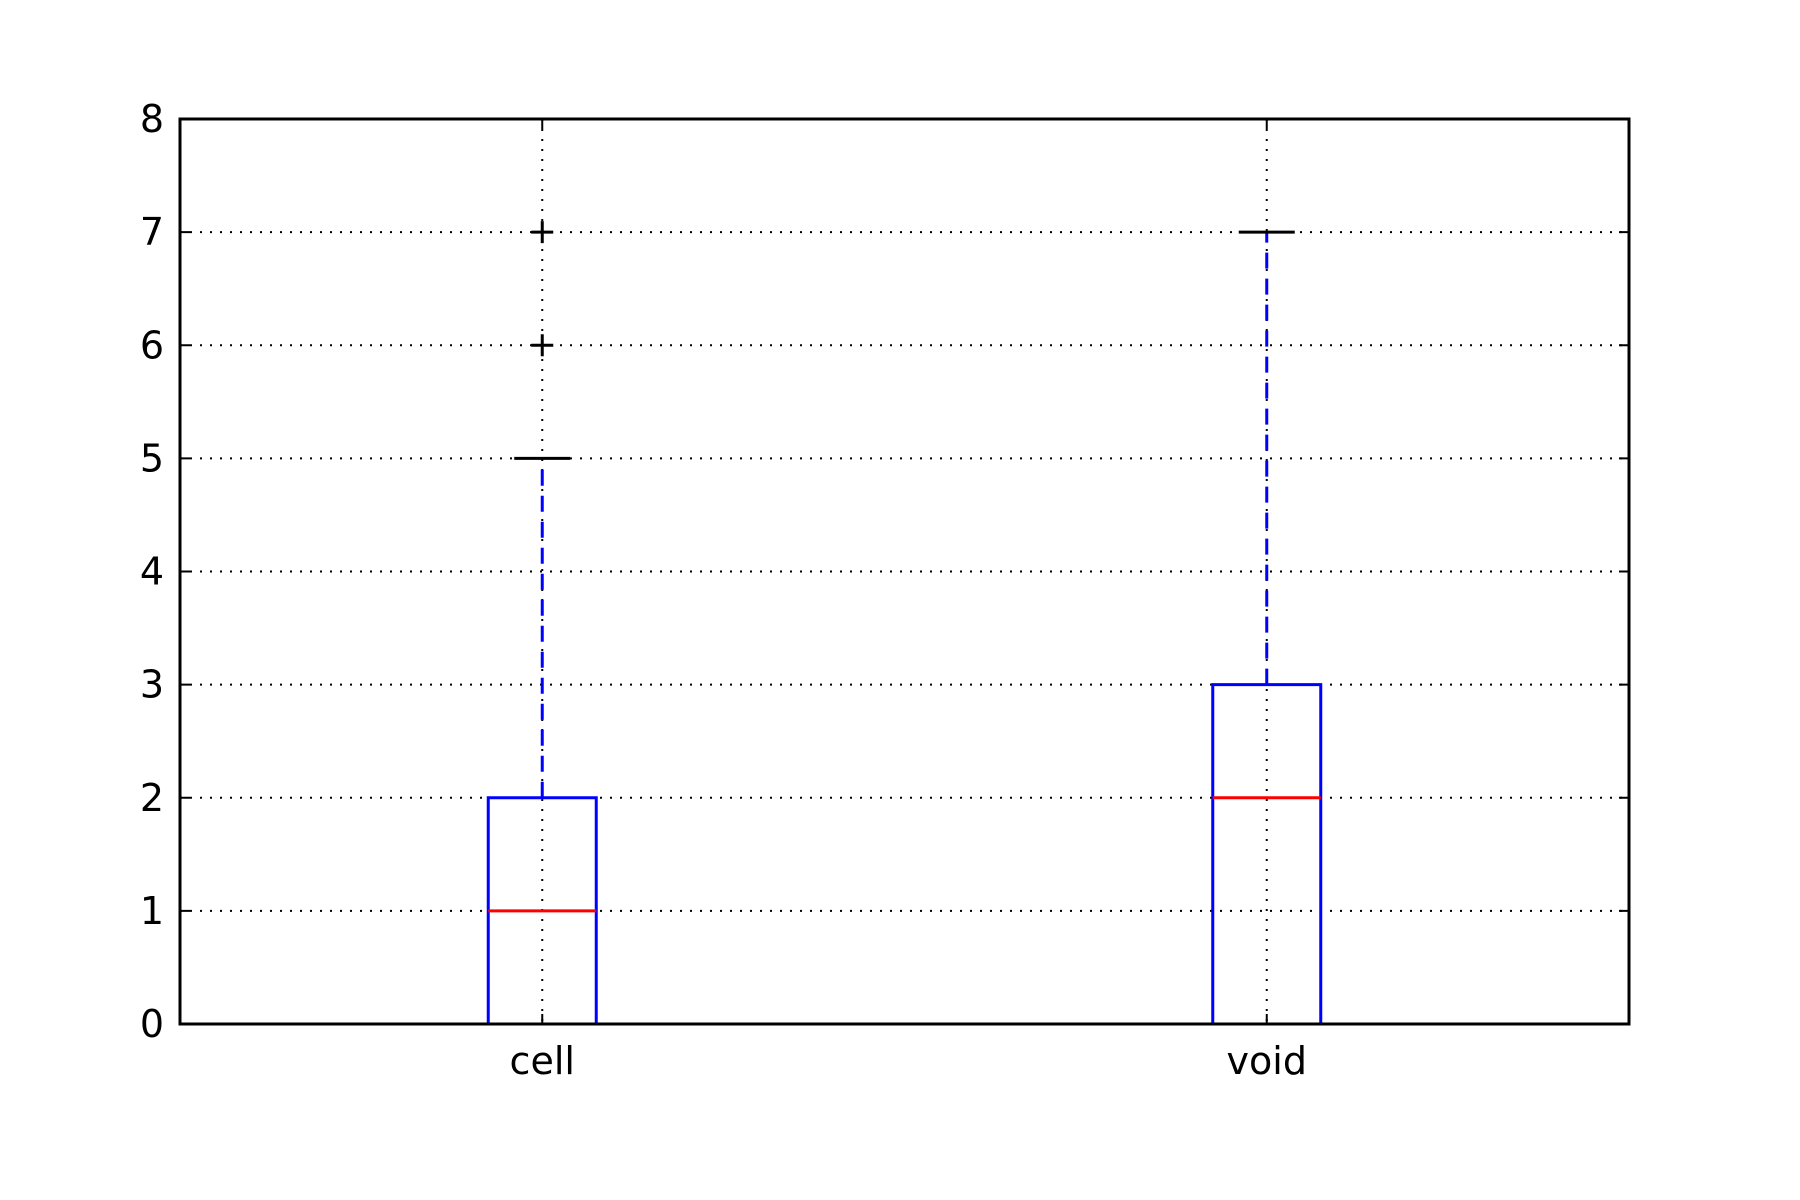  What do you see at coordinates (152, 345) in the screenshot?
I see `y-tick-label: 6` at bounding box center [152, 345].